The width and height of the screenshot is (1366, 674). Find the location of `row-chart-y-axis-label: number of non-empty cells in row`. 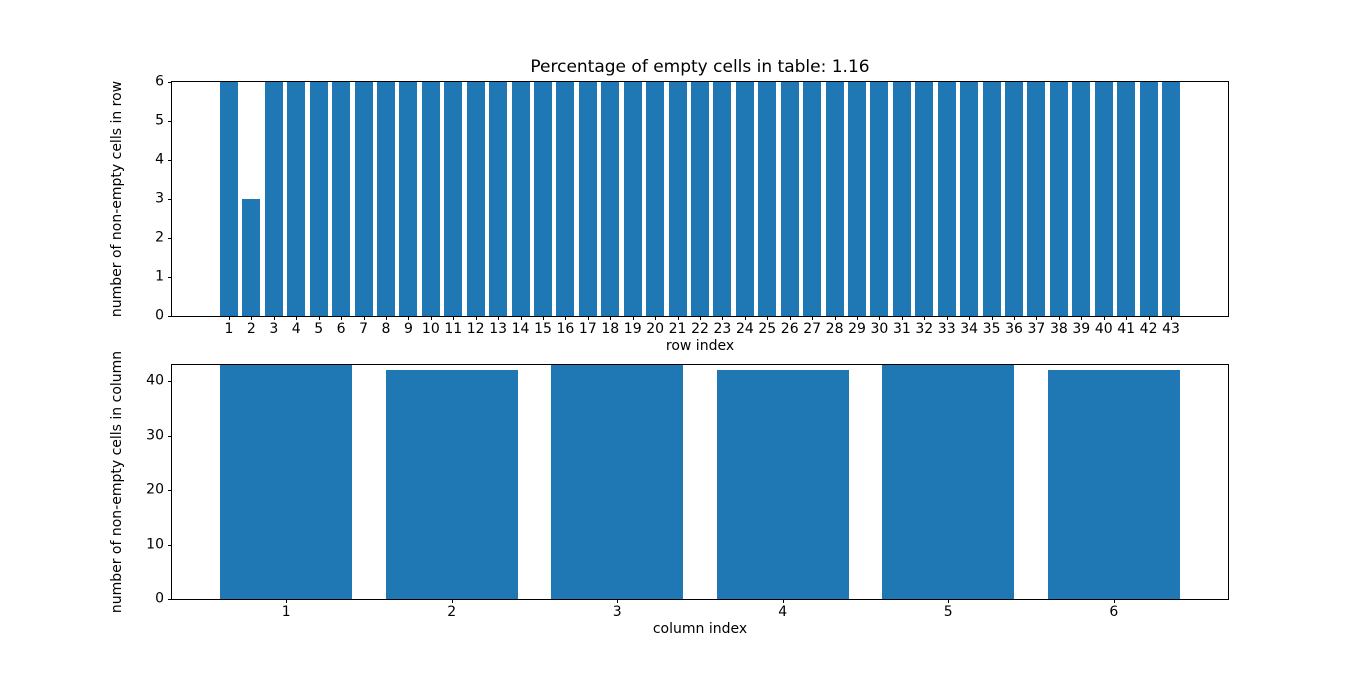

row-chart-y-axis-label: number of non-empty cells in row is located at coordinates (117, 199).